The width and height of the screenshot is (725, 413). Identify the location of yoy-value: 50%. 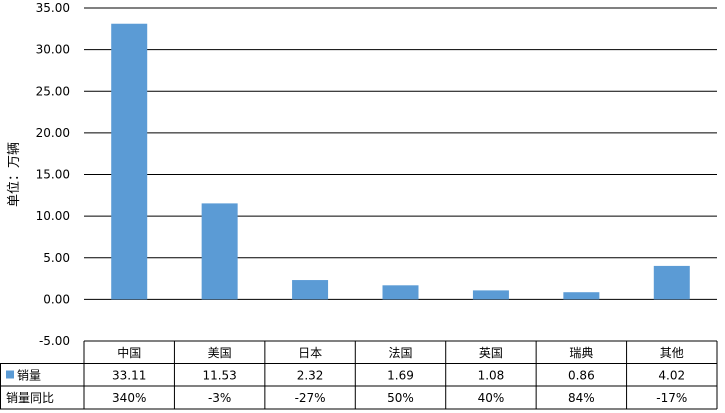
(400, 398).